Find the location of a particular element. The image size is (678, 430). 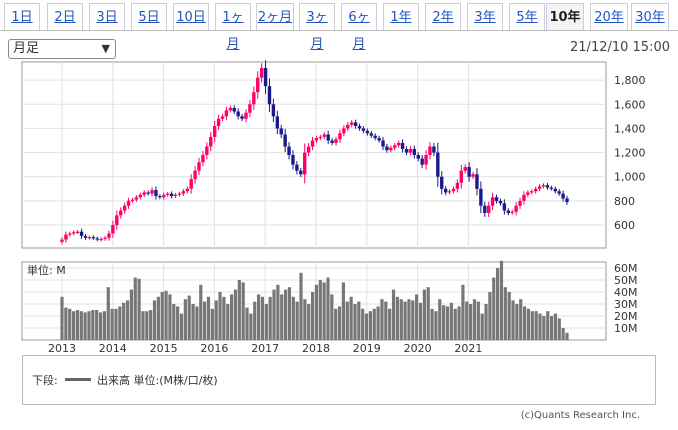

tab-3日: 3日 is located at coordinates (107, 16).